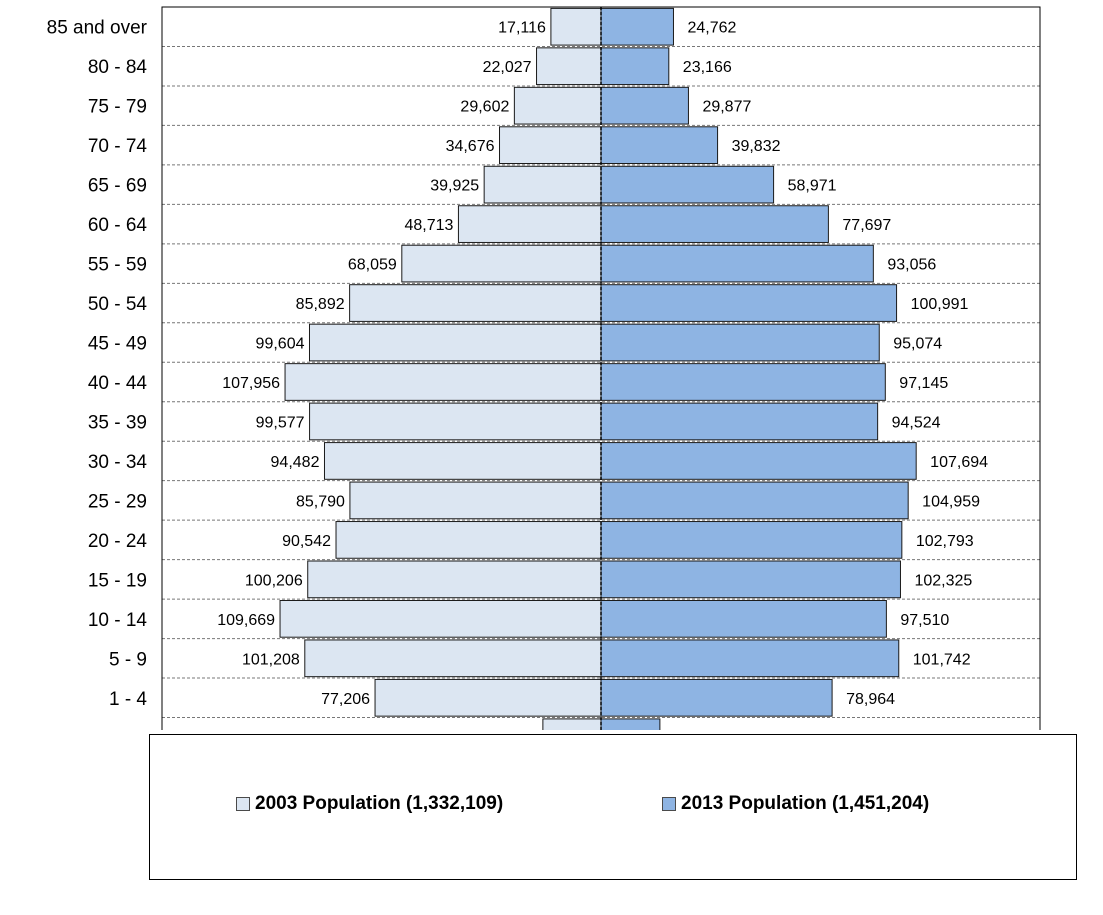 The height and width of the screenshot is (915, 1103). What do you see at coordinates (870, 699) in the screenshot?
I see `data-label-2013: 78,964` at bounding box center [870, 699].